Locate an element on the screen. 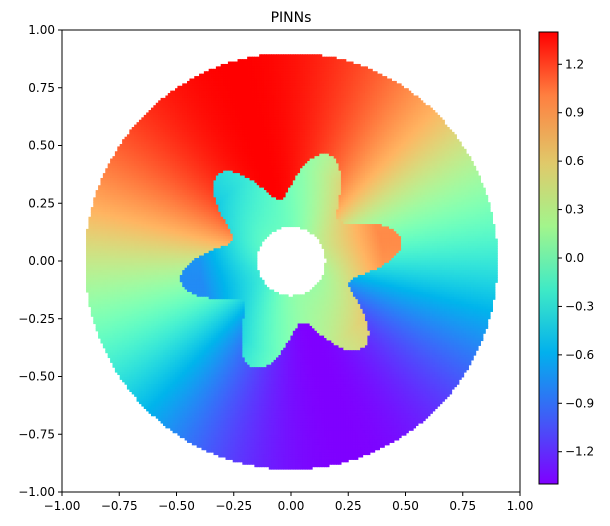 This screenshot has height=526, width=610. chart-title: PINNs is located at coordinates (291, 18).